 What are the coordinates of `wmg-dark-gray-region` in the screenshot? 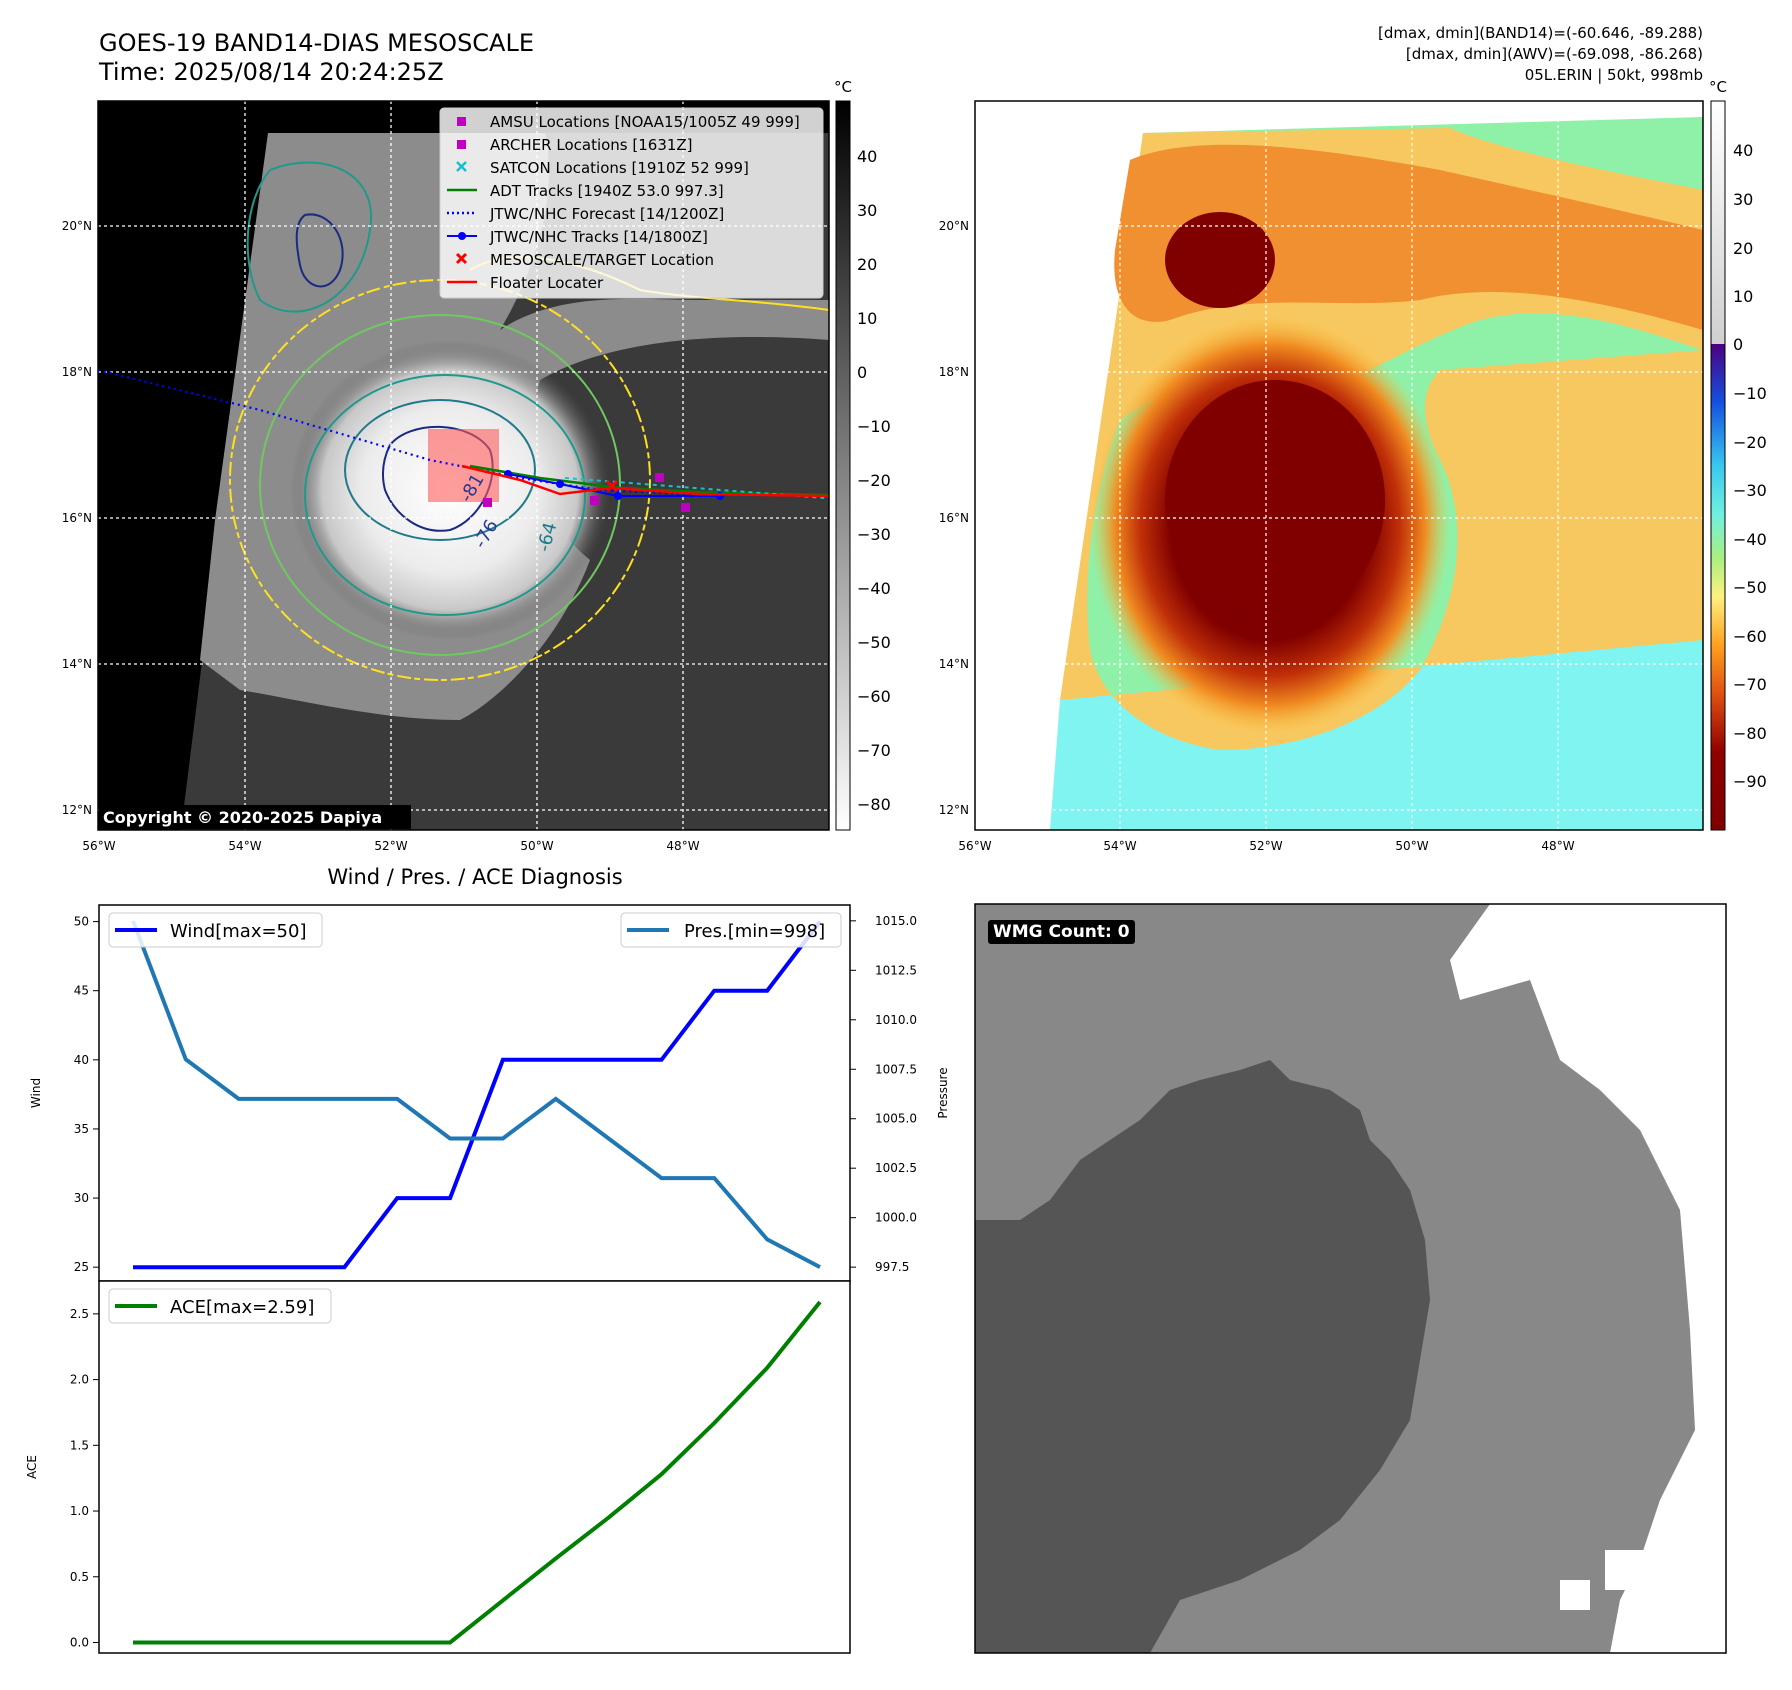 It's located at (1202, 1356).